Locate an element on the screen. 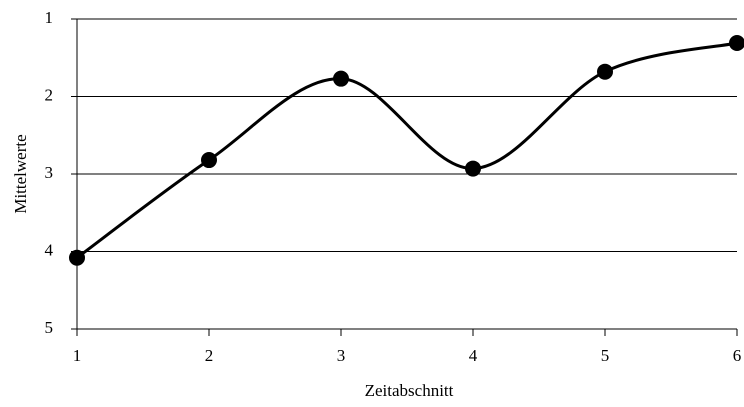 The image size is (744, 407). x-tick-label: 2 is located at coordinates (209, 355).